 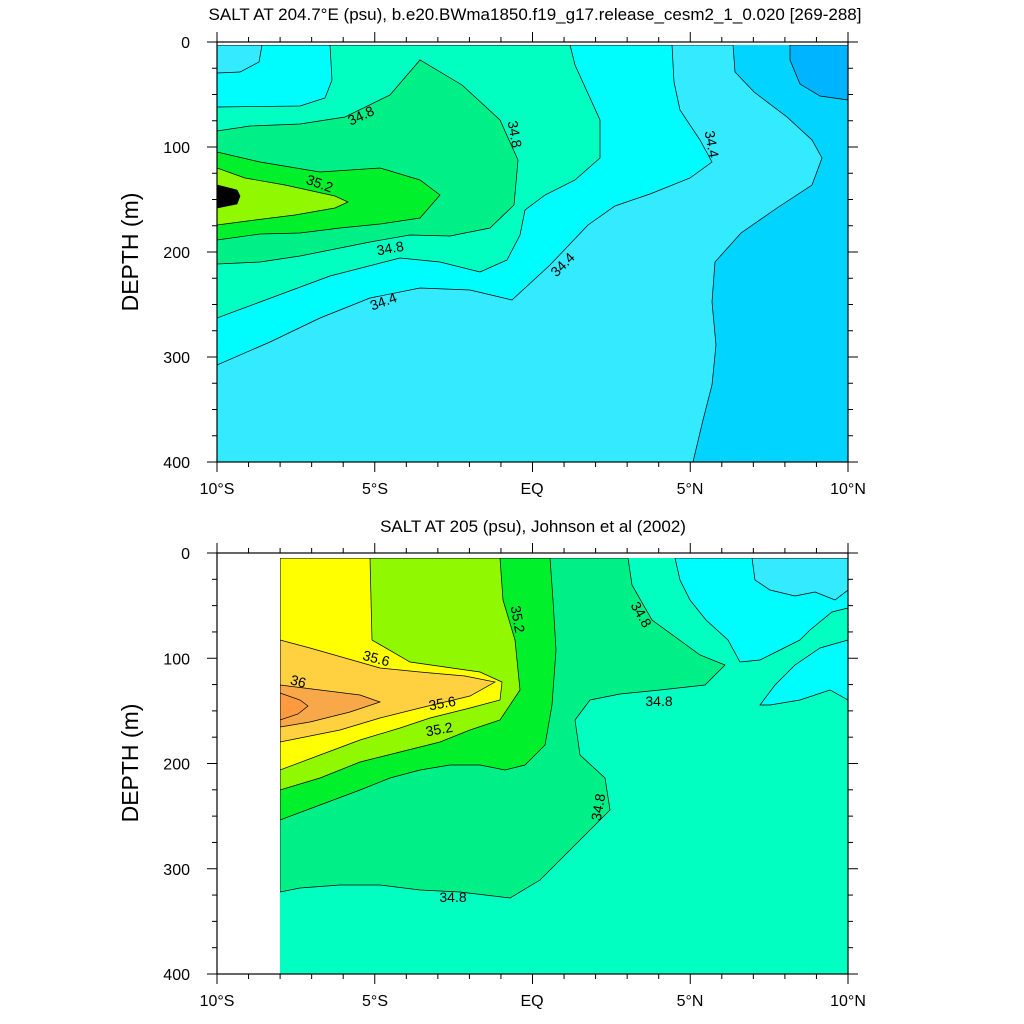 I want to click on contour-label: 36, so click(x=298, y=681).